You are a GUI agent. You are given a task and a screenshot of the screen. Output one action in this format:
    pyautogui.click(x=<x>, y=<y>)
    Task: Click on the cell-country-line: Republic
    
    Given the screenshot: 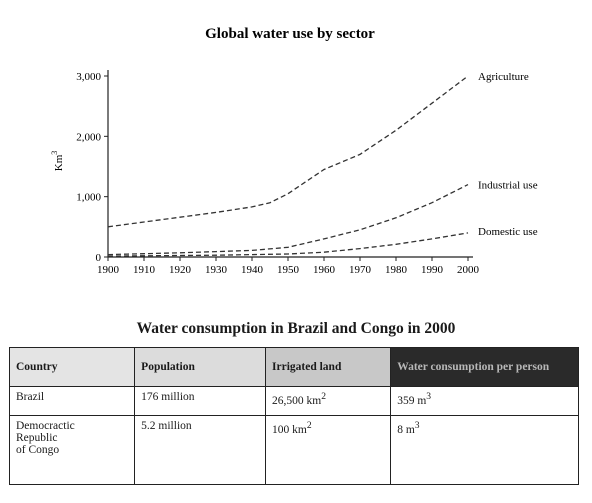 What is the action you would take?
    pyautogui.click(x=37, y=438)
    